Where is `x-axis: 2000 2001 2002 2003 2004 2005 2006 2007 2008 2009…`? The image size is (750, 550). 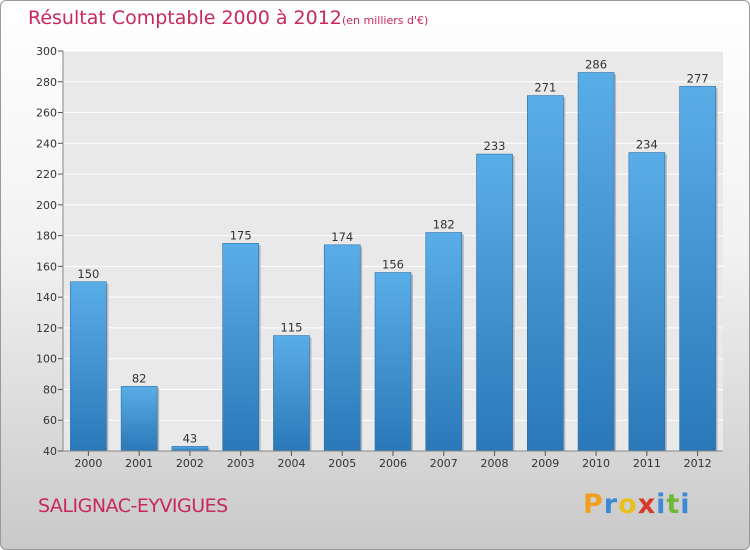
x-axis: 2000 2001 2002 2003 2004 2005 2006 2007 2008 2009… is located at coordinates (393, 460).